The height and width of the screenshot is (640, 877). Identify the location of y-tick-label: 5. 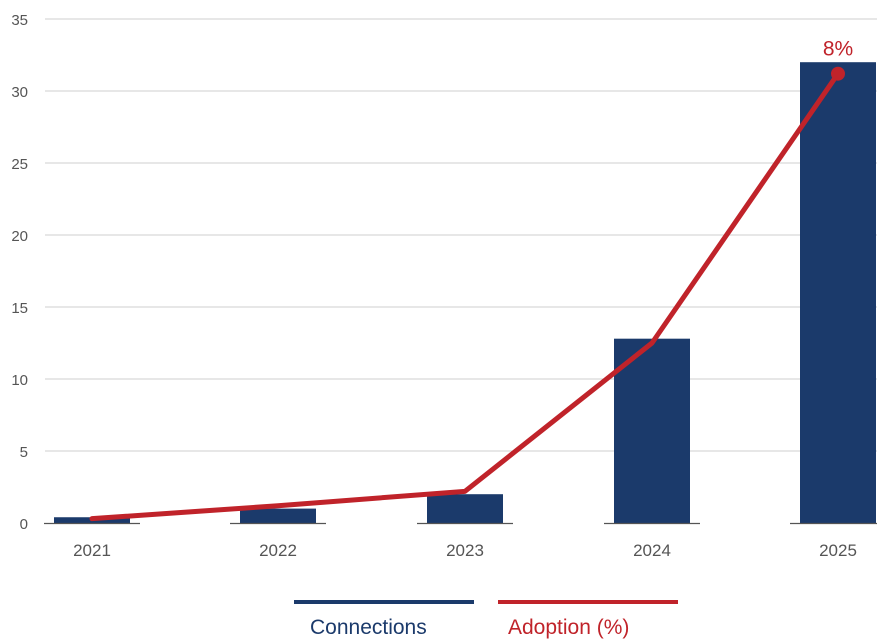
(24, 452).